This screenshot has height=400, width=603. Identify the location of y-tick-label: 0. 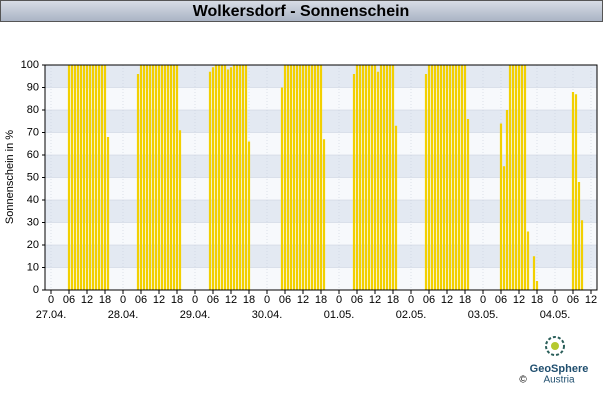
(36, 290).